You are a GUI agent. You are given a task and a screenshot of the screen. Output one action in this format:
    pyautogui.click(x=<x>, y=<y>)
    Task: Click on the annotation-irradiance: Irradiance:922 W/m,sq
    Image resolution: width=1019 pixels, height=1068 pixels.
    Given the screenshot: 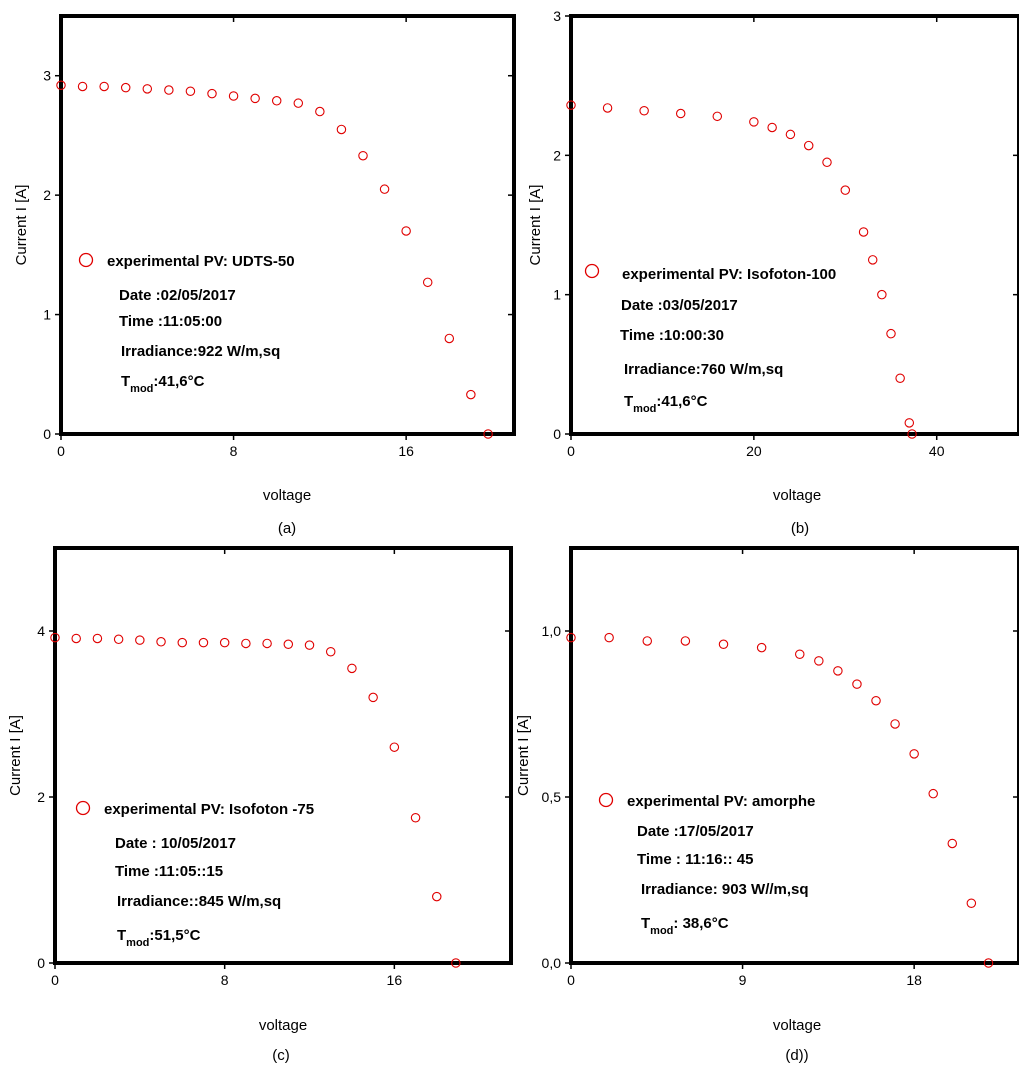 What is the action you would take?
    pyautogui.click(x=200, y=351)
    